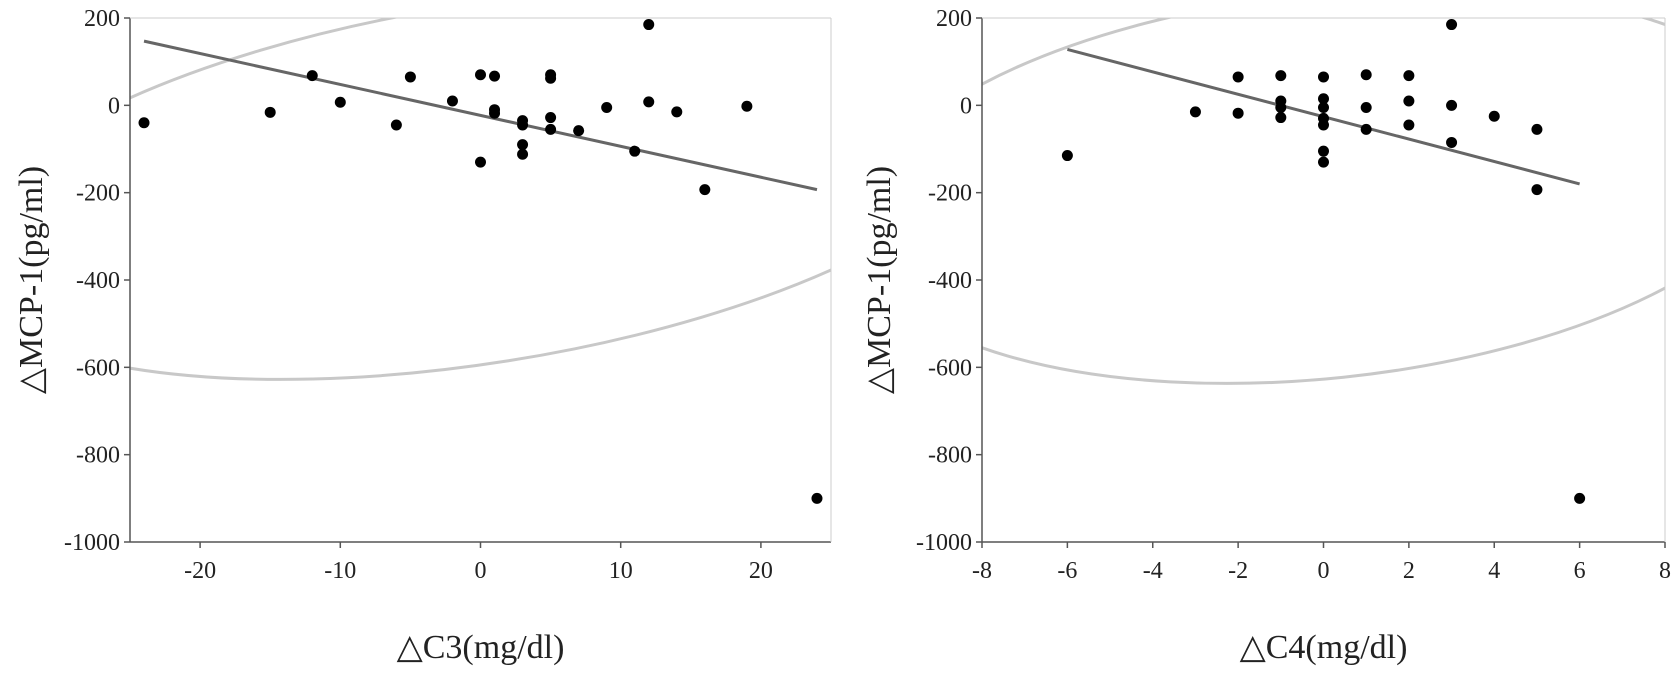  Describe the element at coordinates (480, 115) in the screenshot. I see `regression-line` at that location.